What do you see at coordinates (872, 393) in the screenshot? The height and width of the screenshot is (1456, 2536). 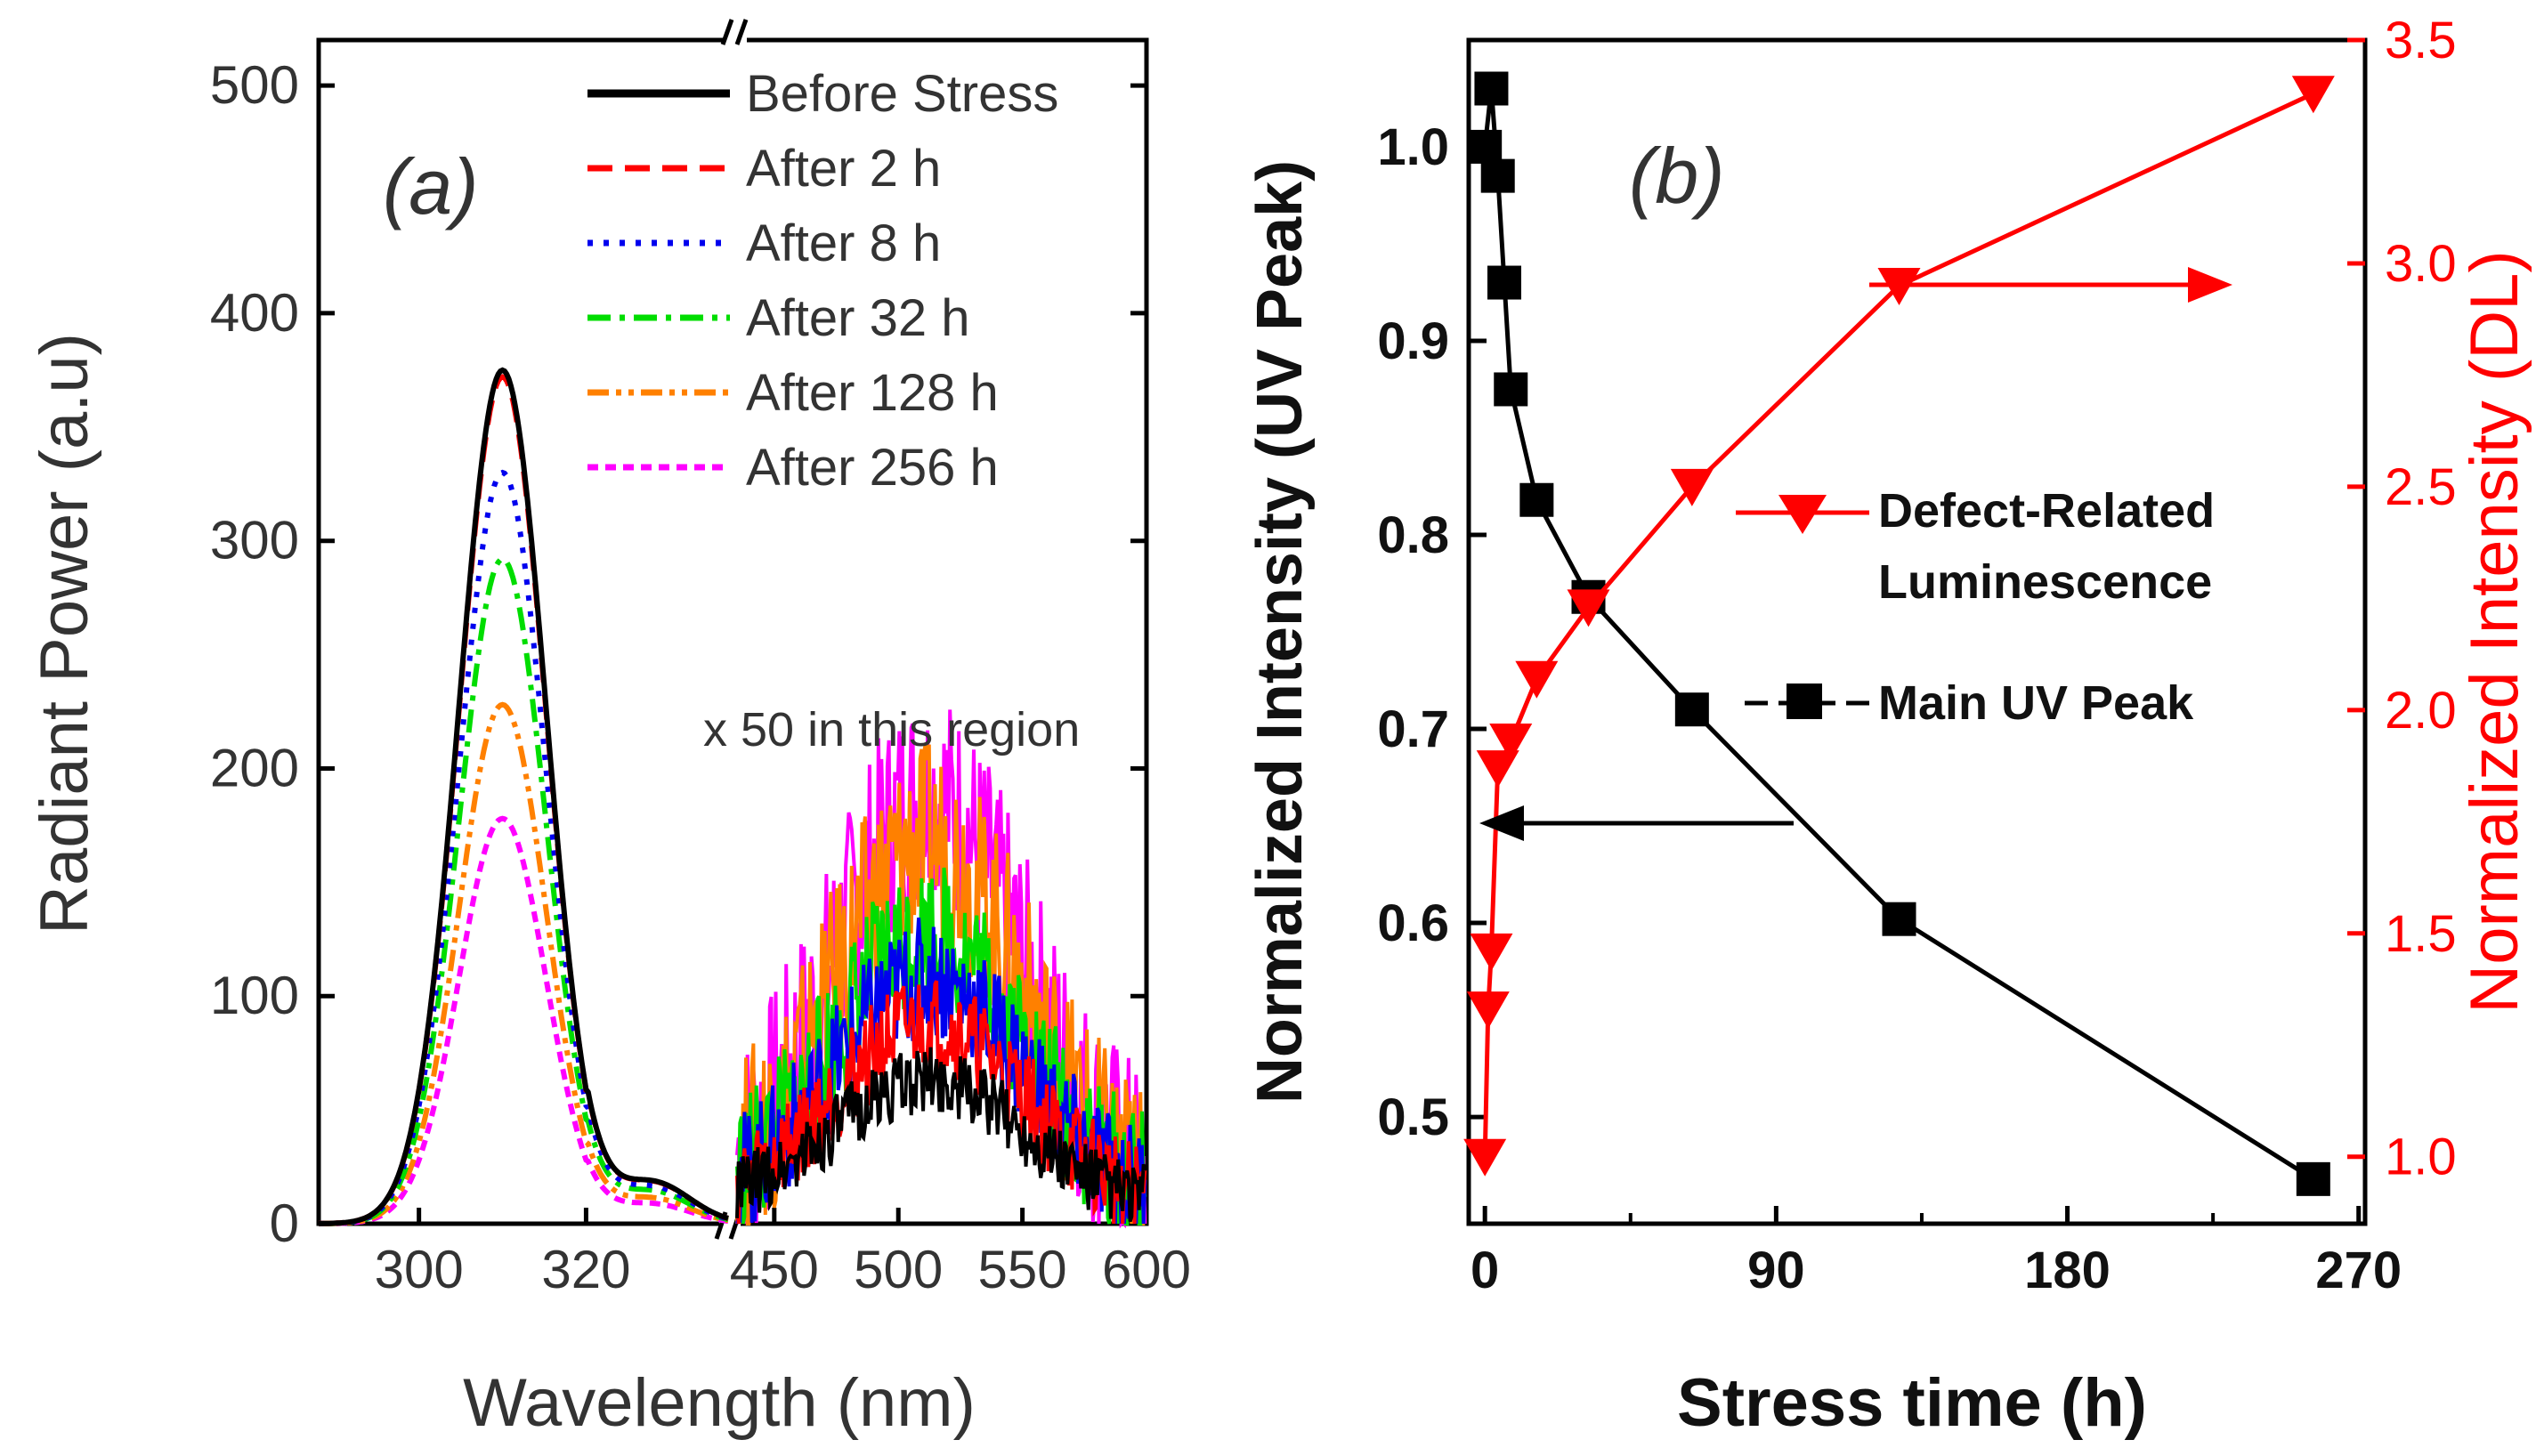 I see `a-legend-label: After 128 h` at bounding box center [872, 393].